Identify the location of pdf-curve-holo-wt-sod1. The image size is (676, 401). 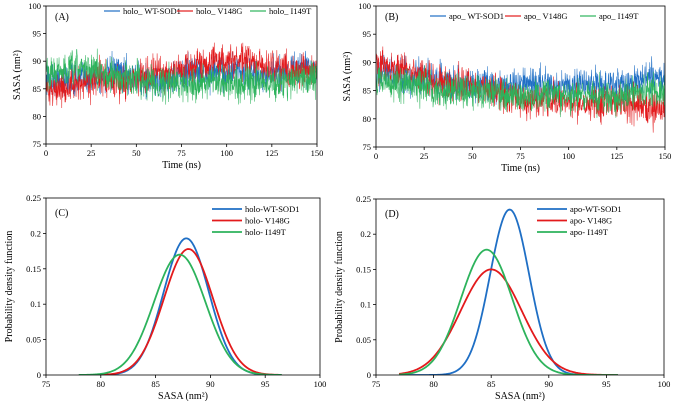
(180, 306).